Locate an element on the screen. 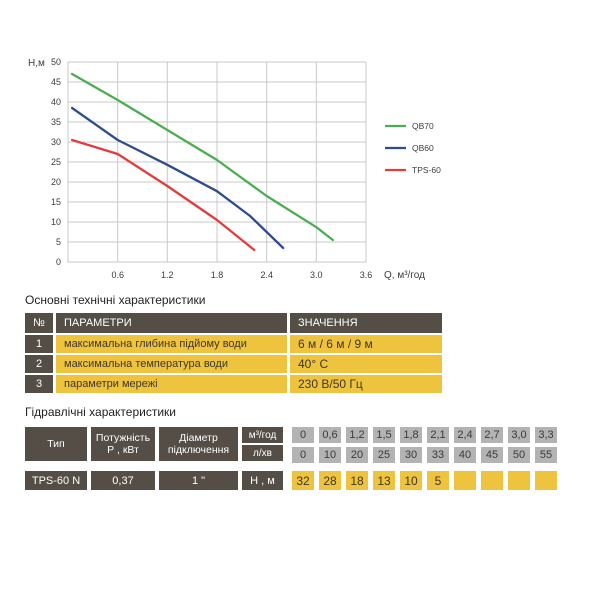 The width and height of the screenshot is (600, 600). param-label: параметри мережі is located at coordinates (171, 384).